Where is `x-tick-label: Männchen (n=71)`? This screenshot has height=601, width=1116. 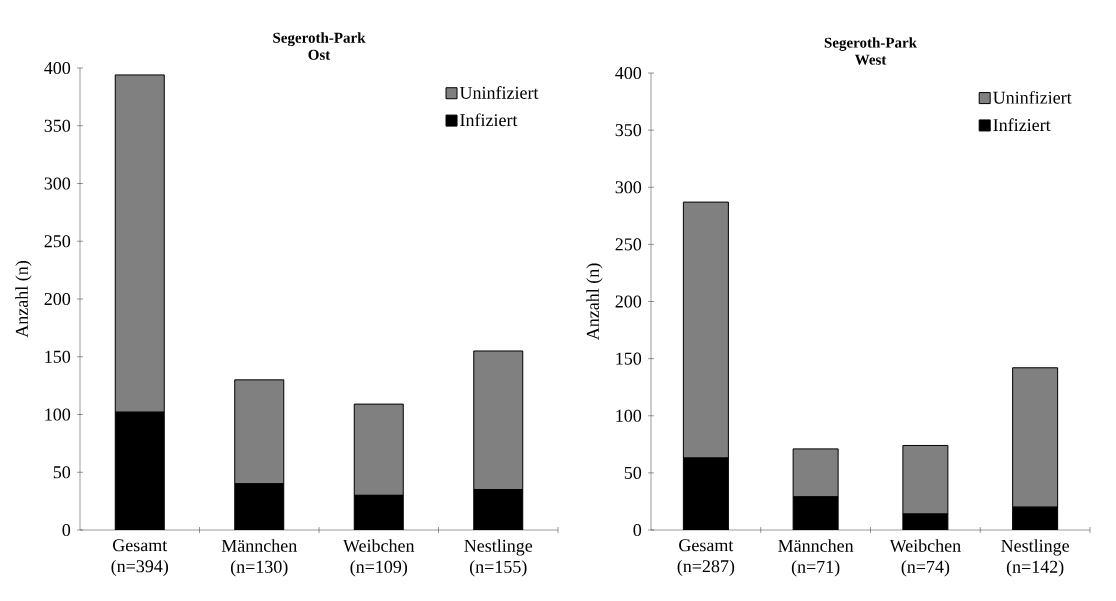
x-tick-label: Männchen (n=71) is located at coordinates (816, 558).